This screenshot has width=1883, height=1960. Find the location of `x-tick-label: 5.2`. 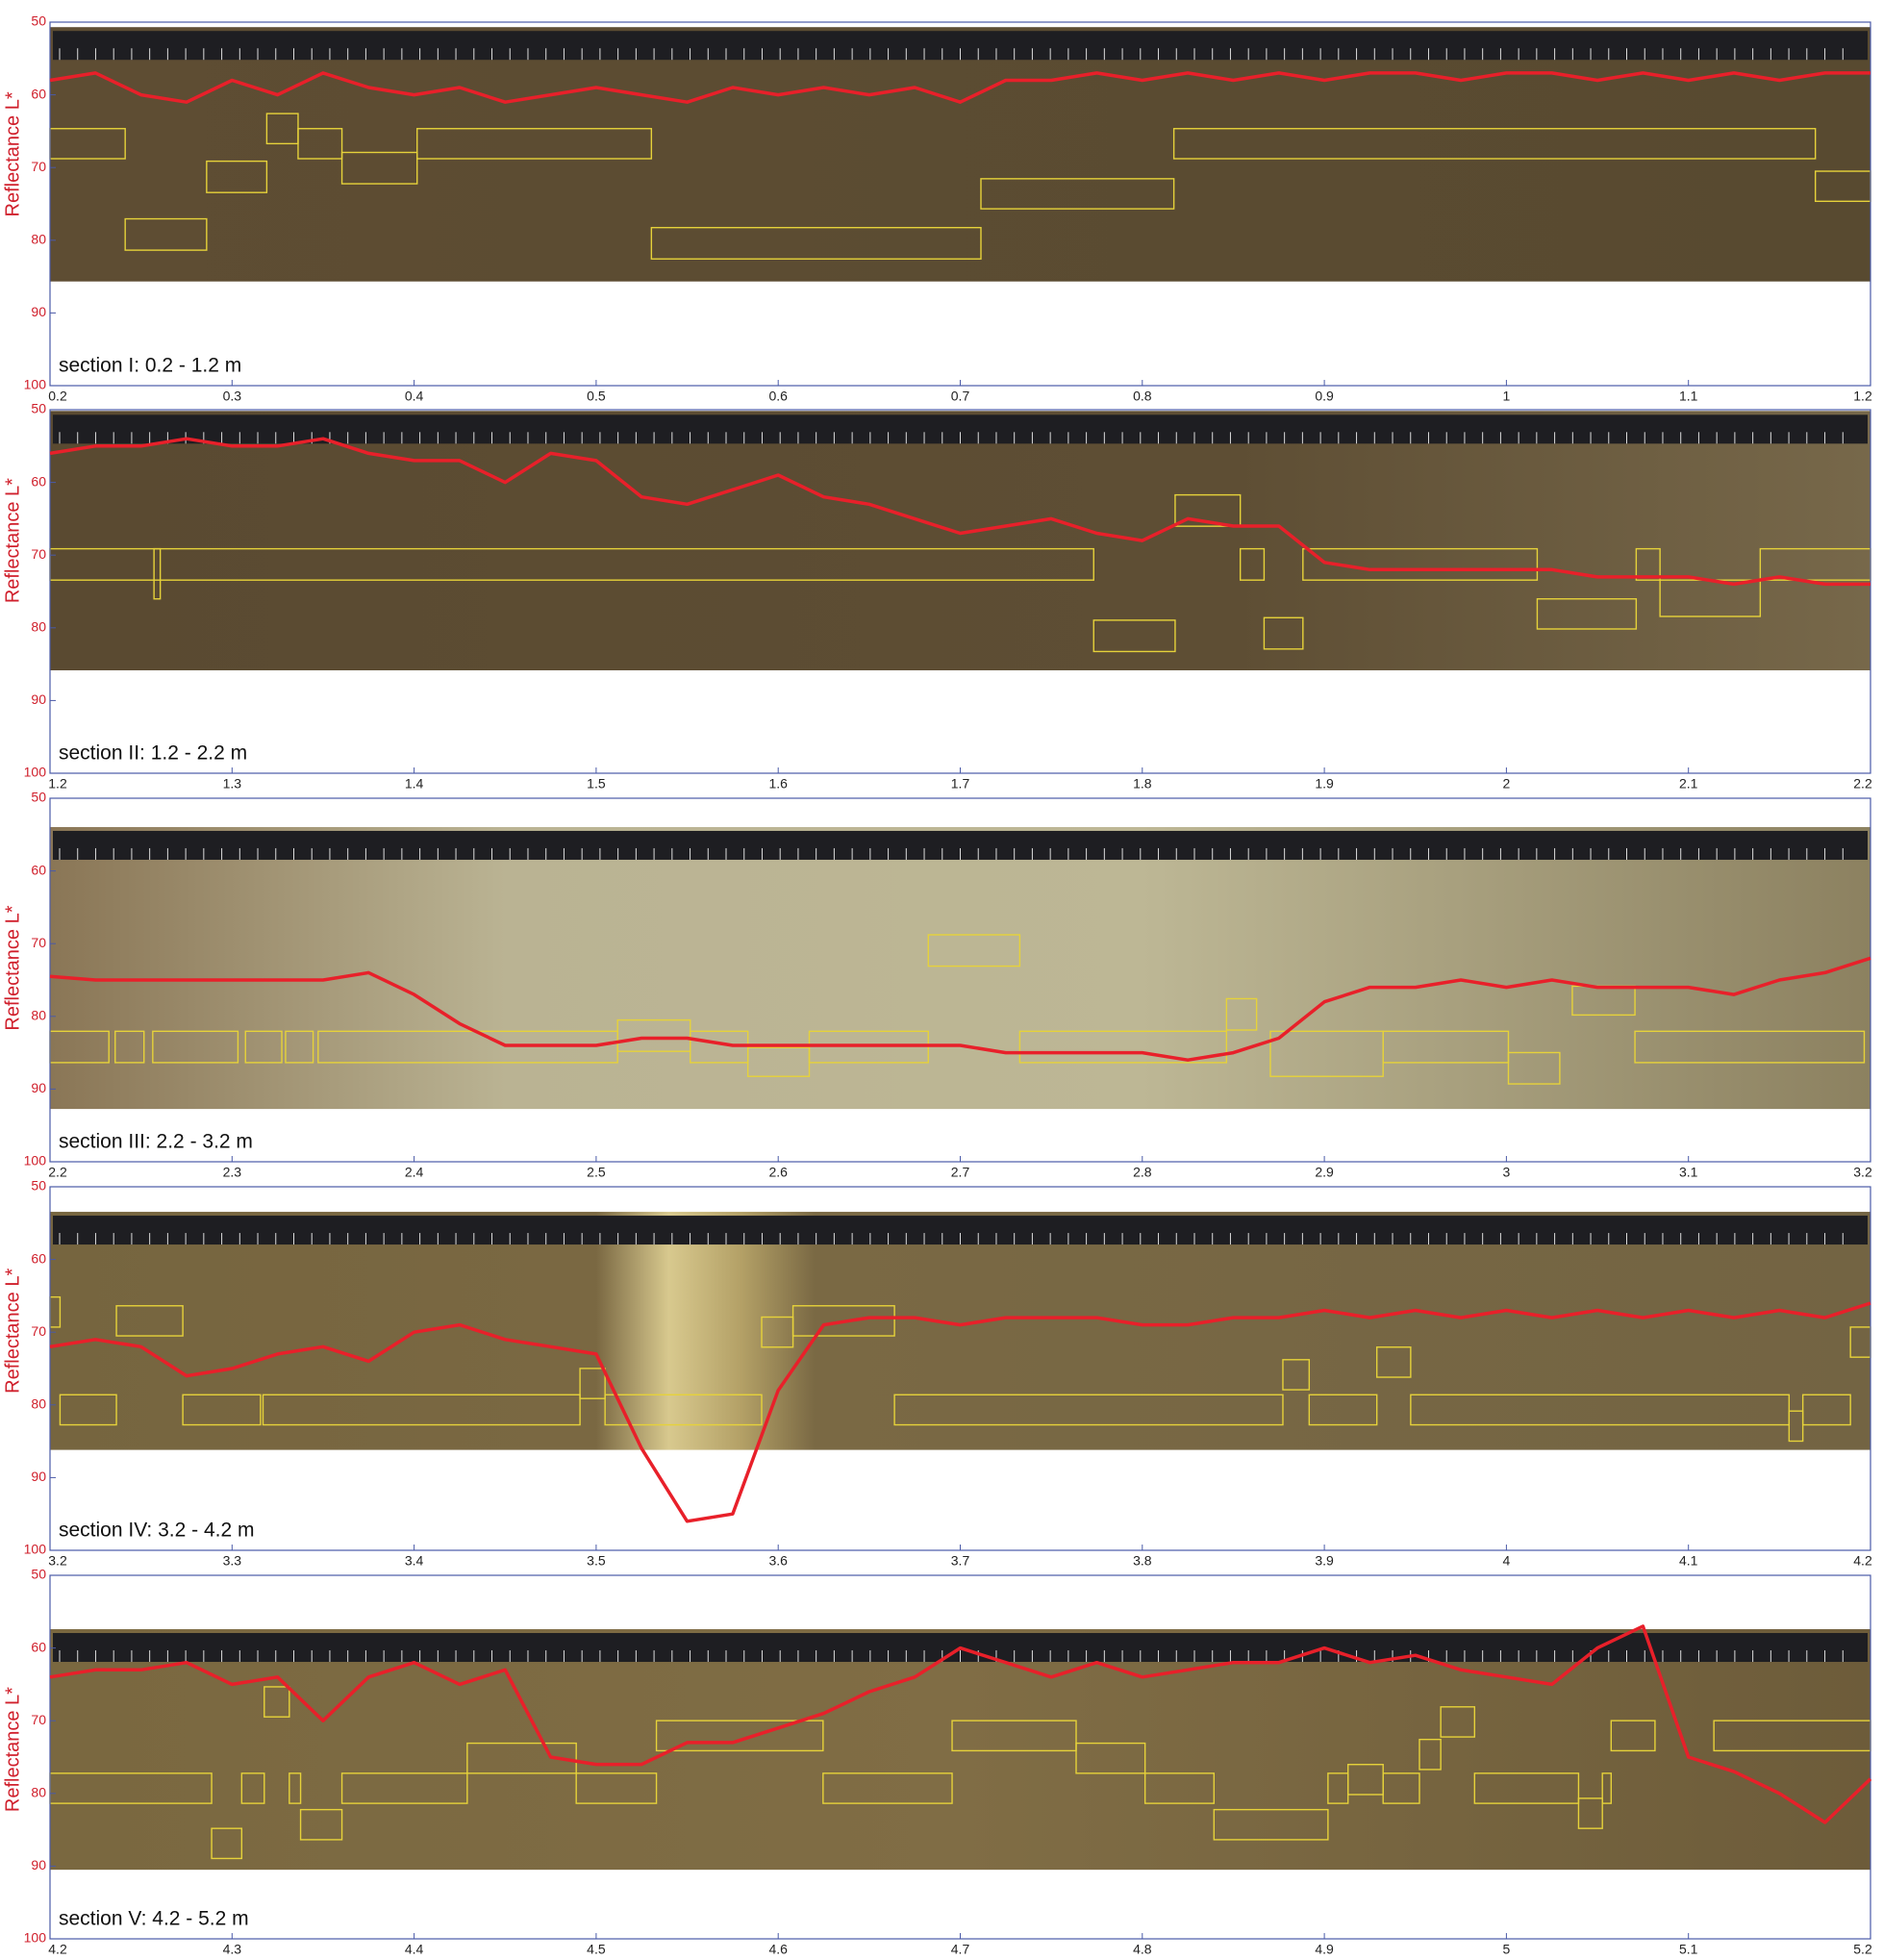

x-tick-label: 5.2 is located at coordinates (1862, 1949).